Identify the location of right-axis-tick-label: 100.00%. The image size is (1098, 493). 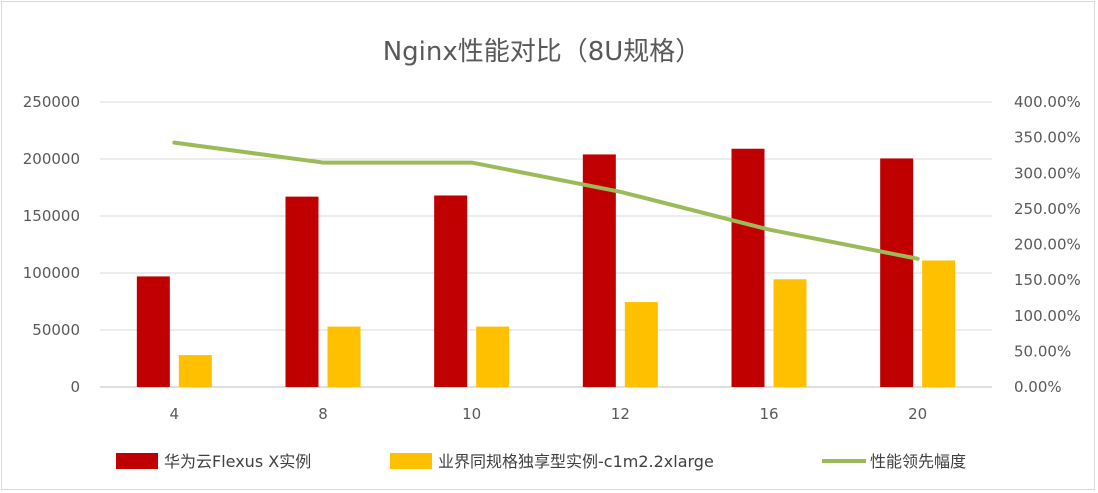
(1047, 316).